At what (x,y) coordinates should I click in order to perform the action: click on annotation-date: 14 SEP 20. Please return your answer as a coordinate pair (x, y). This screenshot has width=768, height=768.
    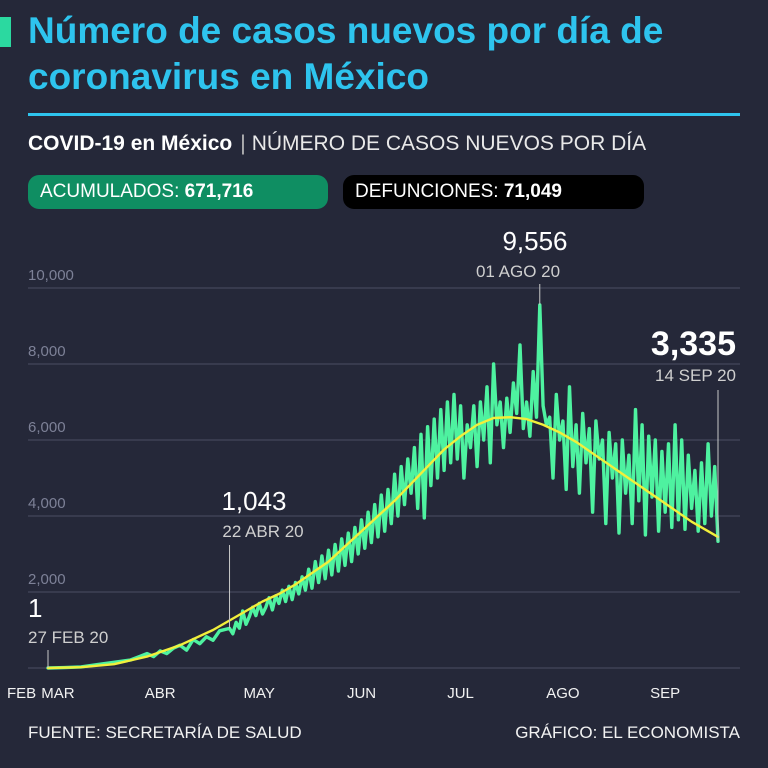
    Looking at the image, I should click on (695, 375).